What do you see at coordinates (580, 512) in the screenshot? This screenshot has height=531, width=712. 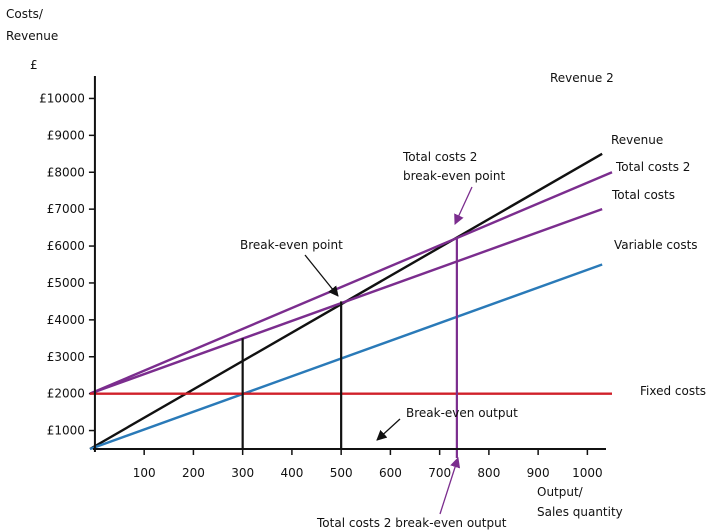 I see `x-axis-label-line-2: Sales quantity` at bounding box center [580, 512].